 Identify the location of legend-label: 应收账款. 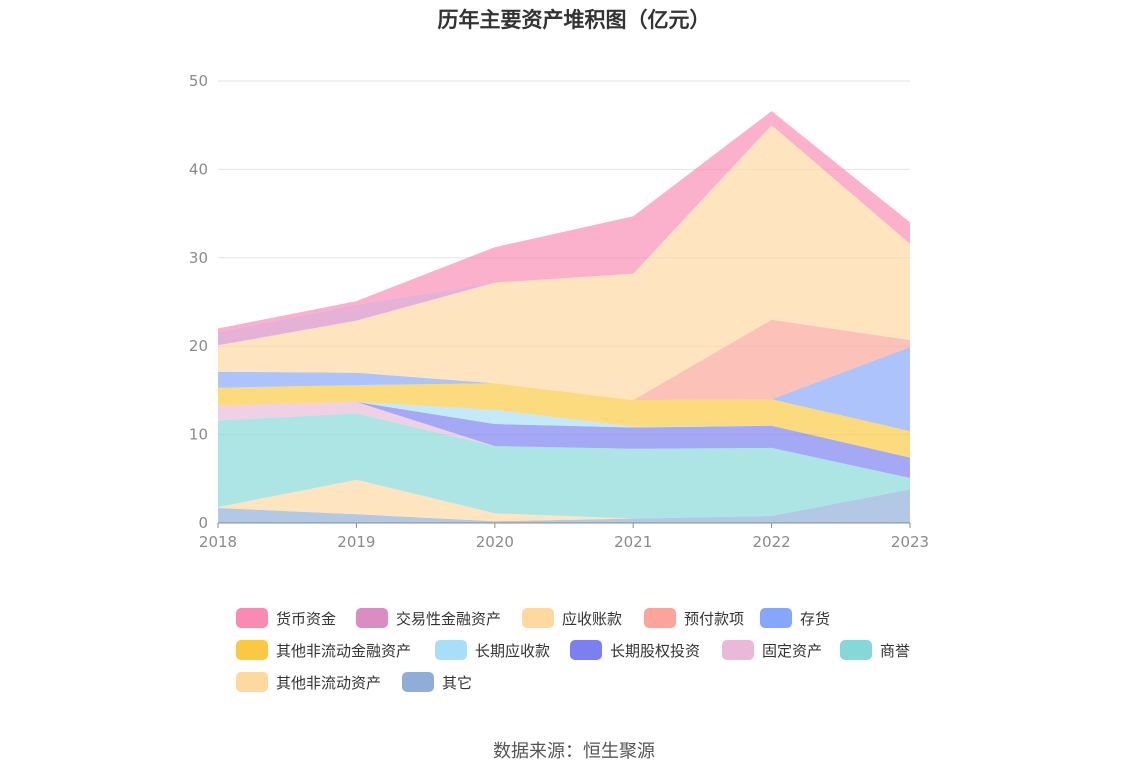
(592, 618).